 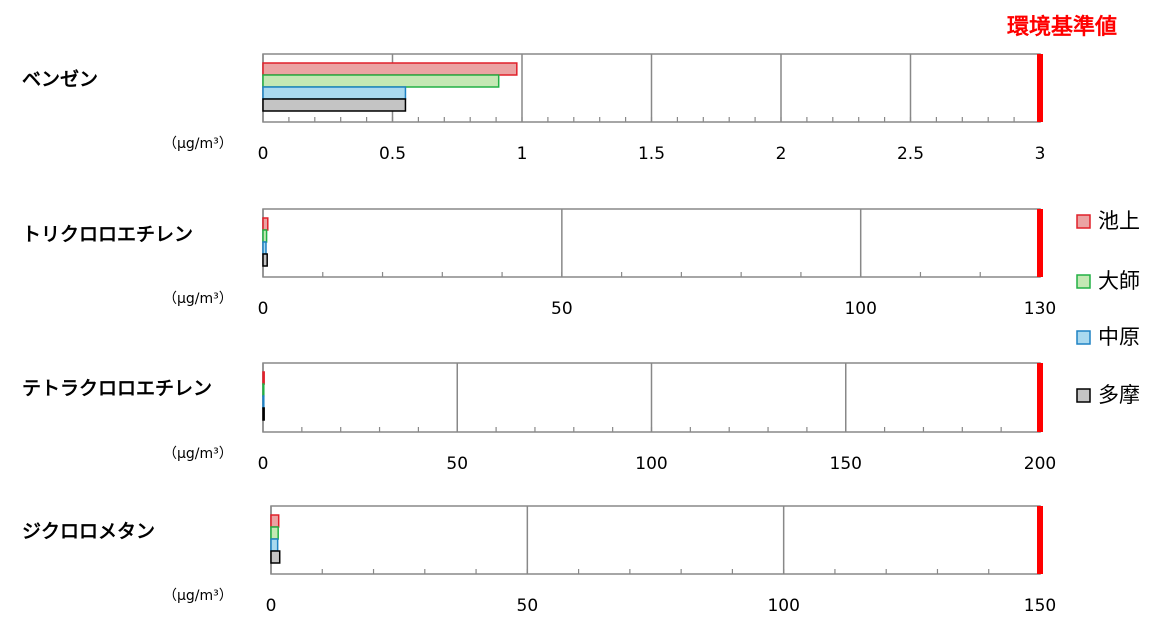 I want to click on chart-title: ベンゼン, so click(x=60, y=79).